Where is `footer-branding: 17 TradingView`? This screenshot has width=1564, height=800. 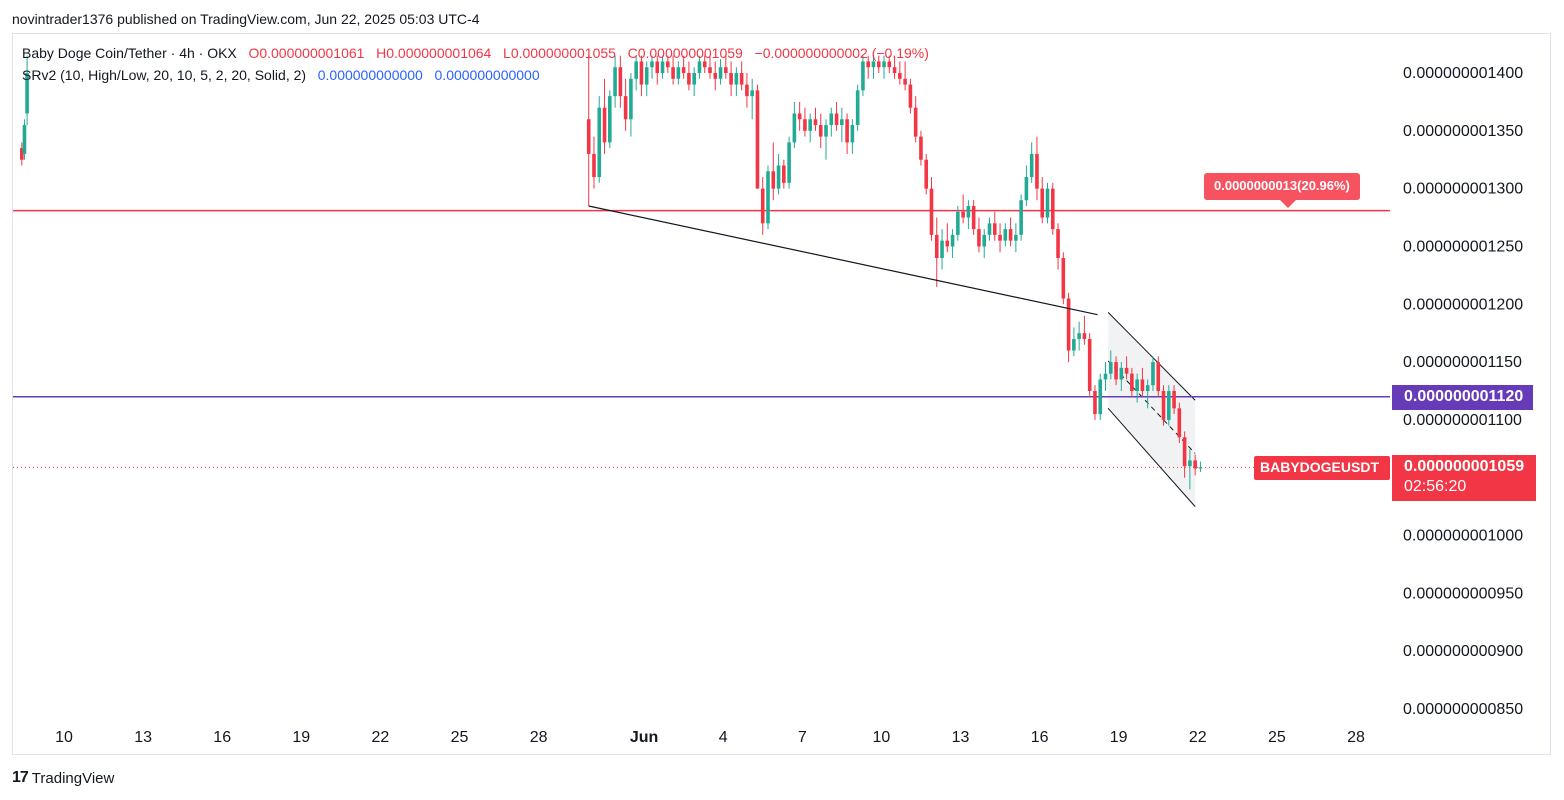 footer-branding: 17 TradingView is located at coordinates (63, 778).